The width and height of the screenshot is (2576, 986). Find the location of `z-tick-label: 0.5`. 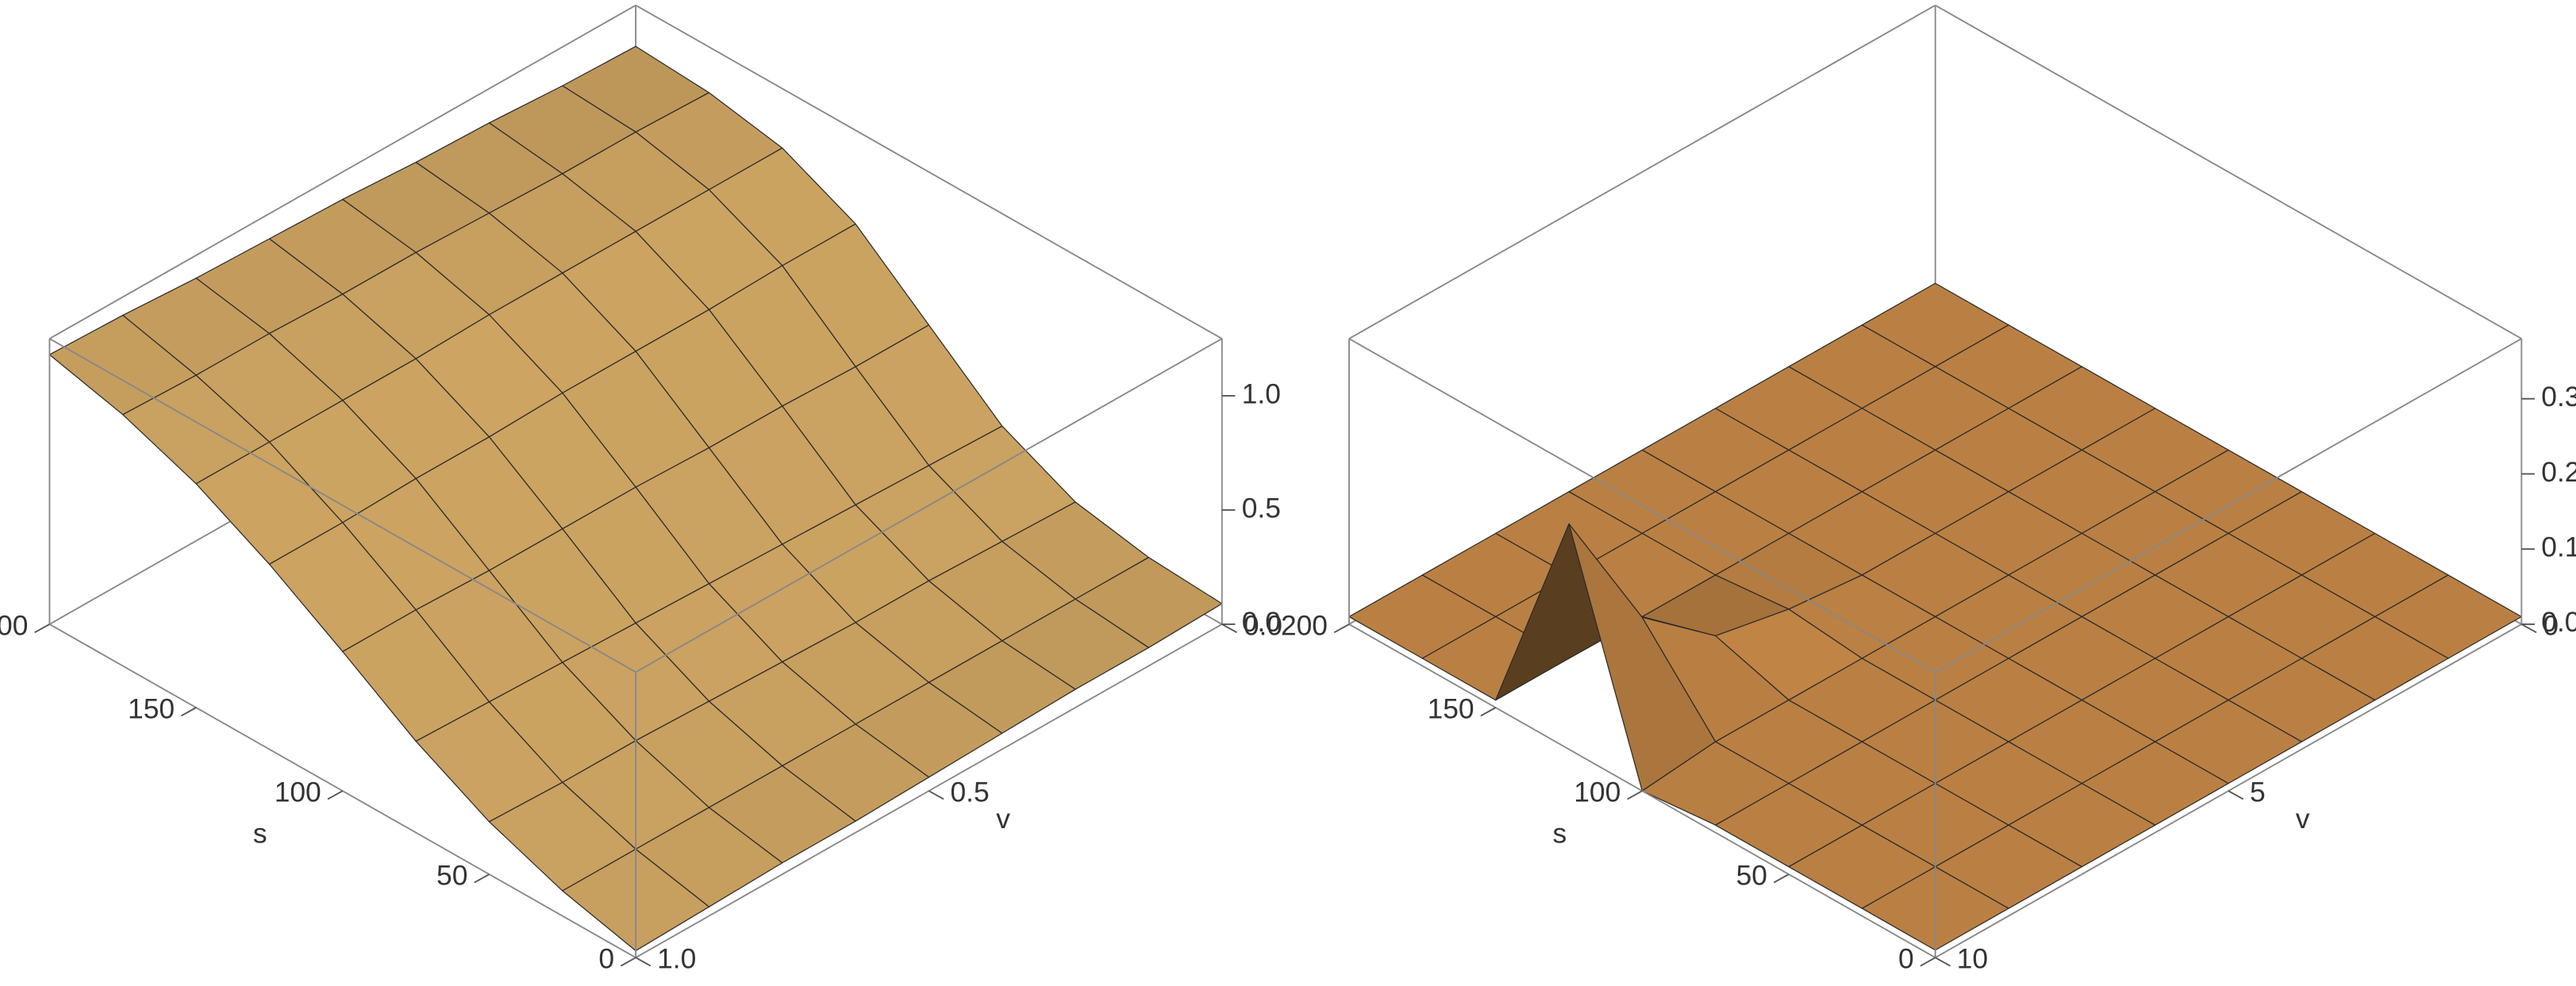

z-tick-label: 0.5 is located at coordinates (1261, 509).